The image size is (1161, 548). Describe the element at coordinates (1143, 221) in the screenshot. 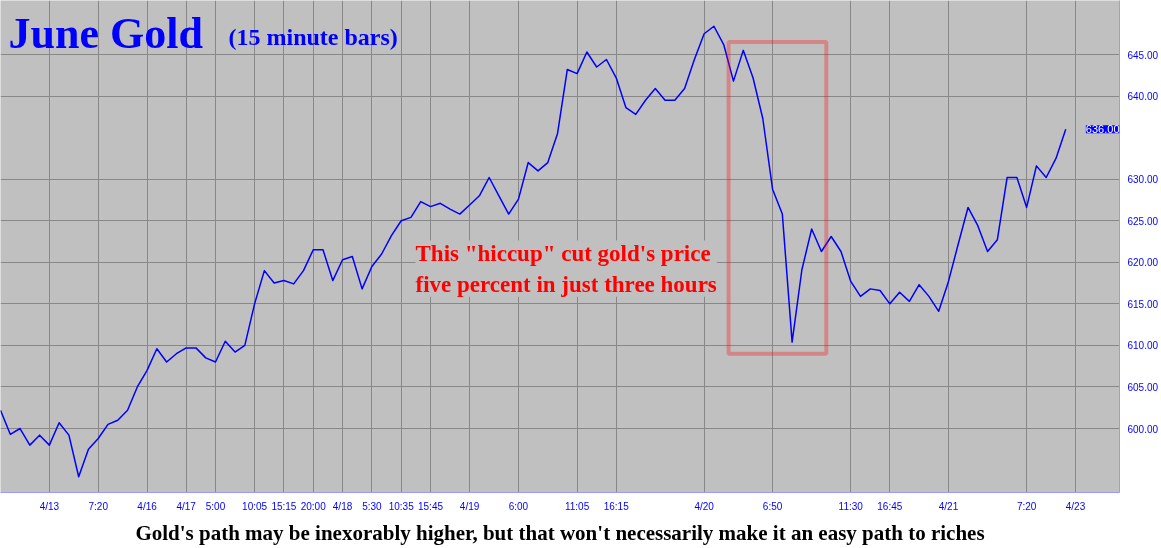

I see `y-tick-label: 625.00` at that location.